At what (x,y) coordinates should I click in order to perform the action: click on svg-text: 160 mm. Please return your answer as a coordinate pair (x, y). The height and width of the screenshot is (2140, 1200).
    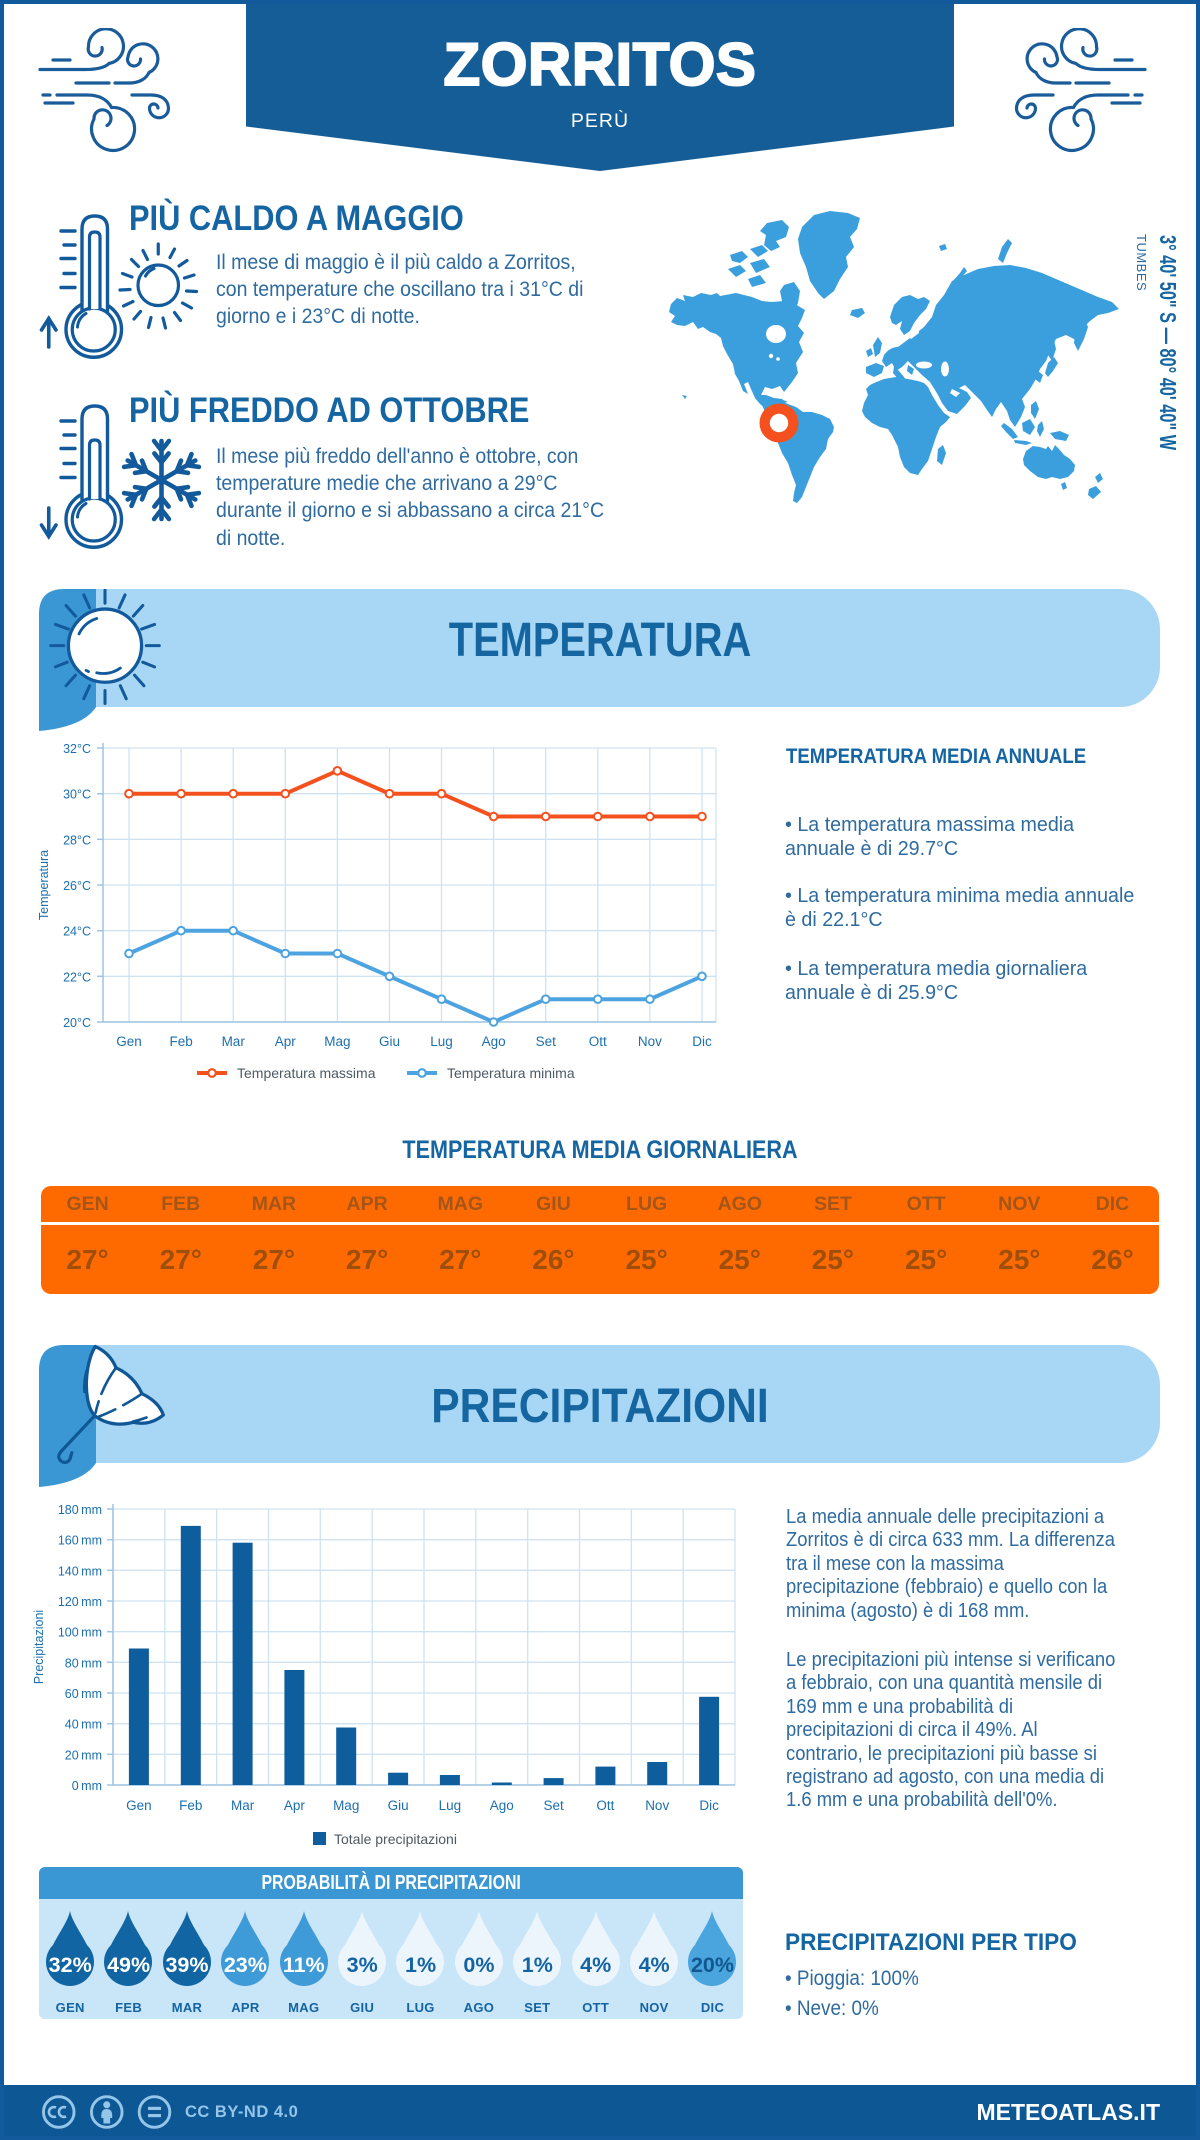
    Looking at the image, I should click on (80, 1541).